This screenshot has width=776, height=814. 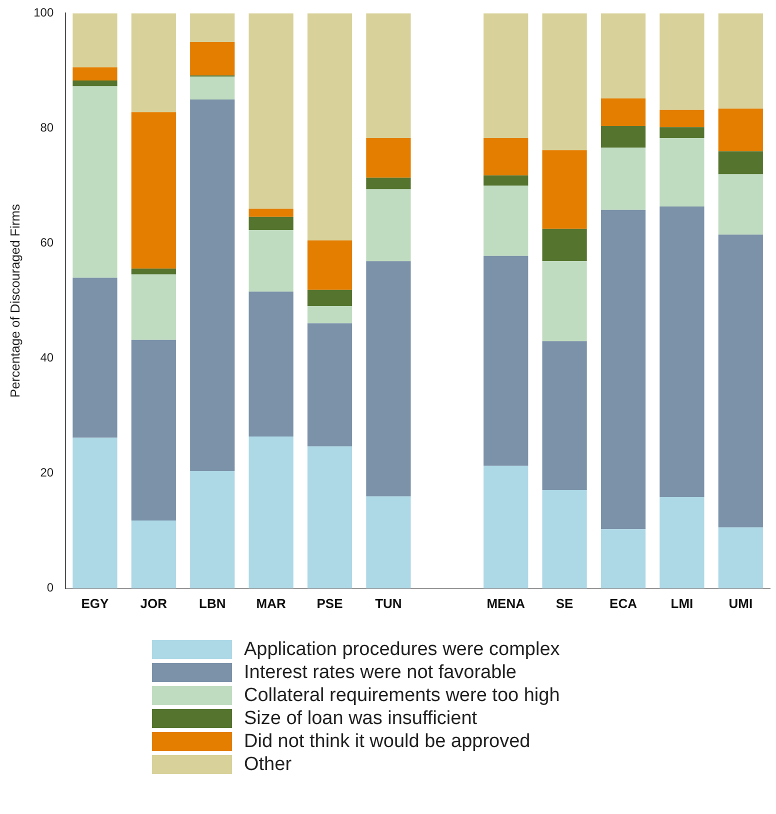 What do you see at coordinates (402, 695) in the screenshot?
I see `legend-label: Collateral requirements were too high` at bounding box center [402, 695].